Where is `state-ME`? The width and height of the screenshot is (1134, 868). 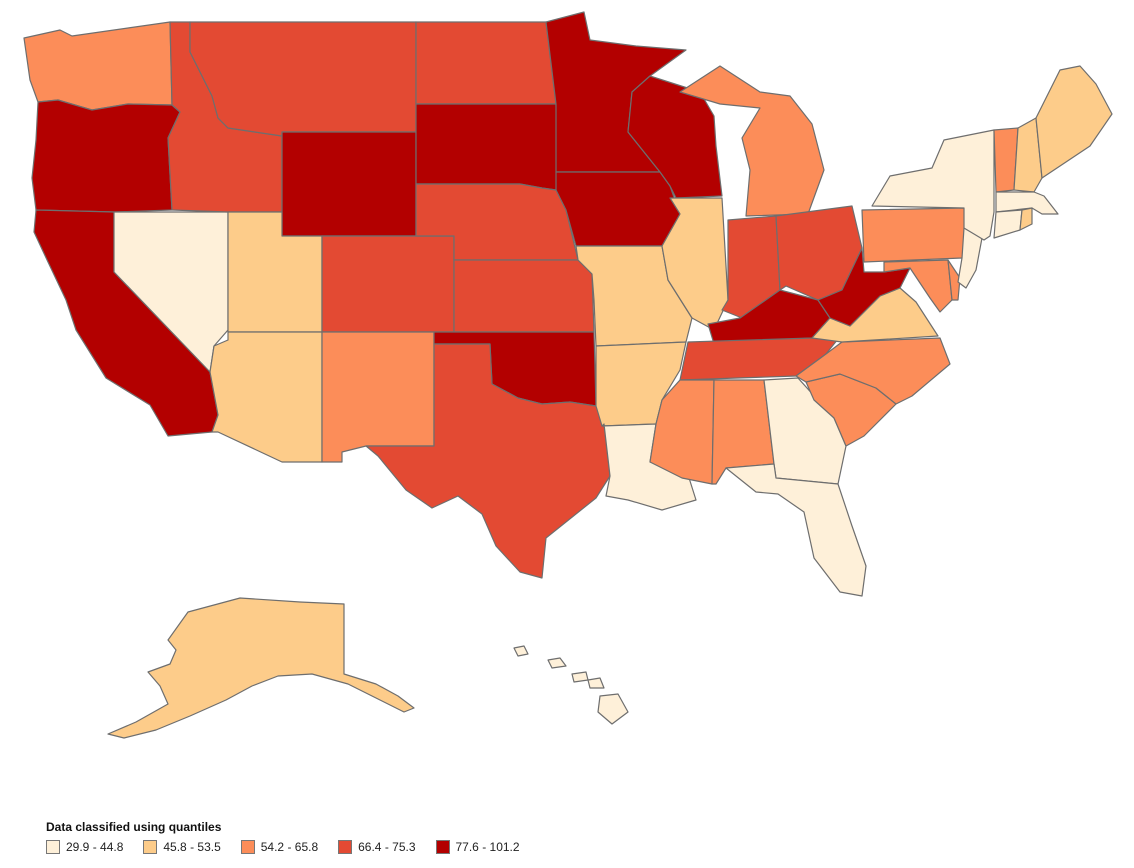 state-ME is located at coordinates (1074, 122).